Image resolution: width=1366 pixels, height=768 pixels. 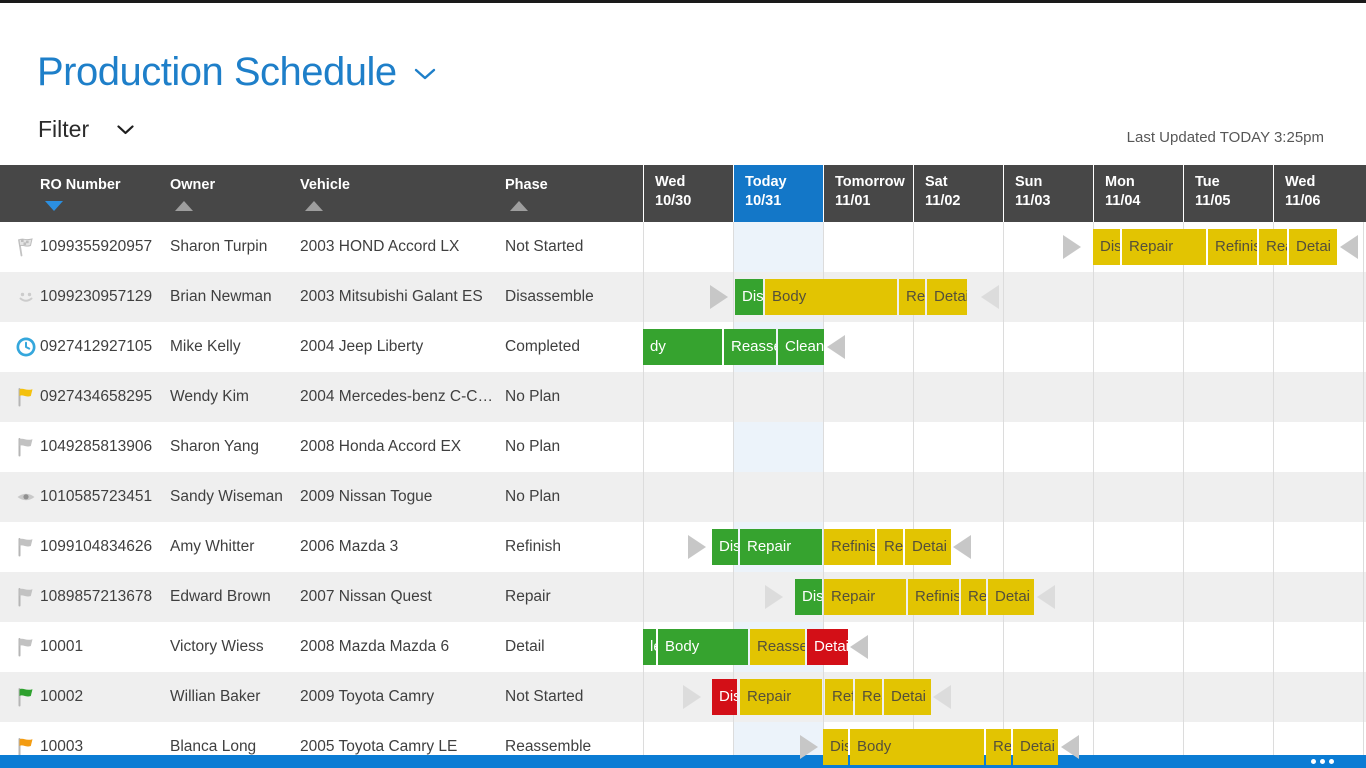 What do you see at coordinates (80, 194) in the screenshot?
I see `column-header-ro-number: RO Number` at bounding box center [80, 194].